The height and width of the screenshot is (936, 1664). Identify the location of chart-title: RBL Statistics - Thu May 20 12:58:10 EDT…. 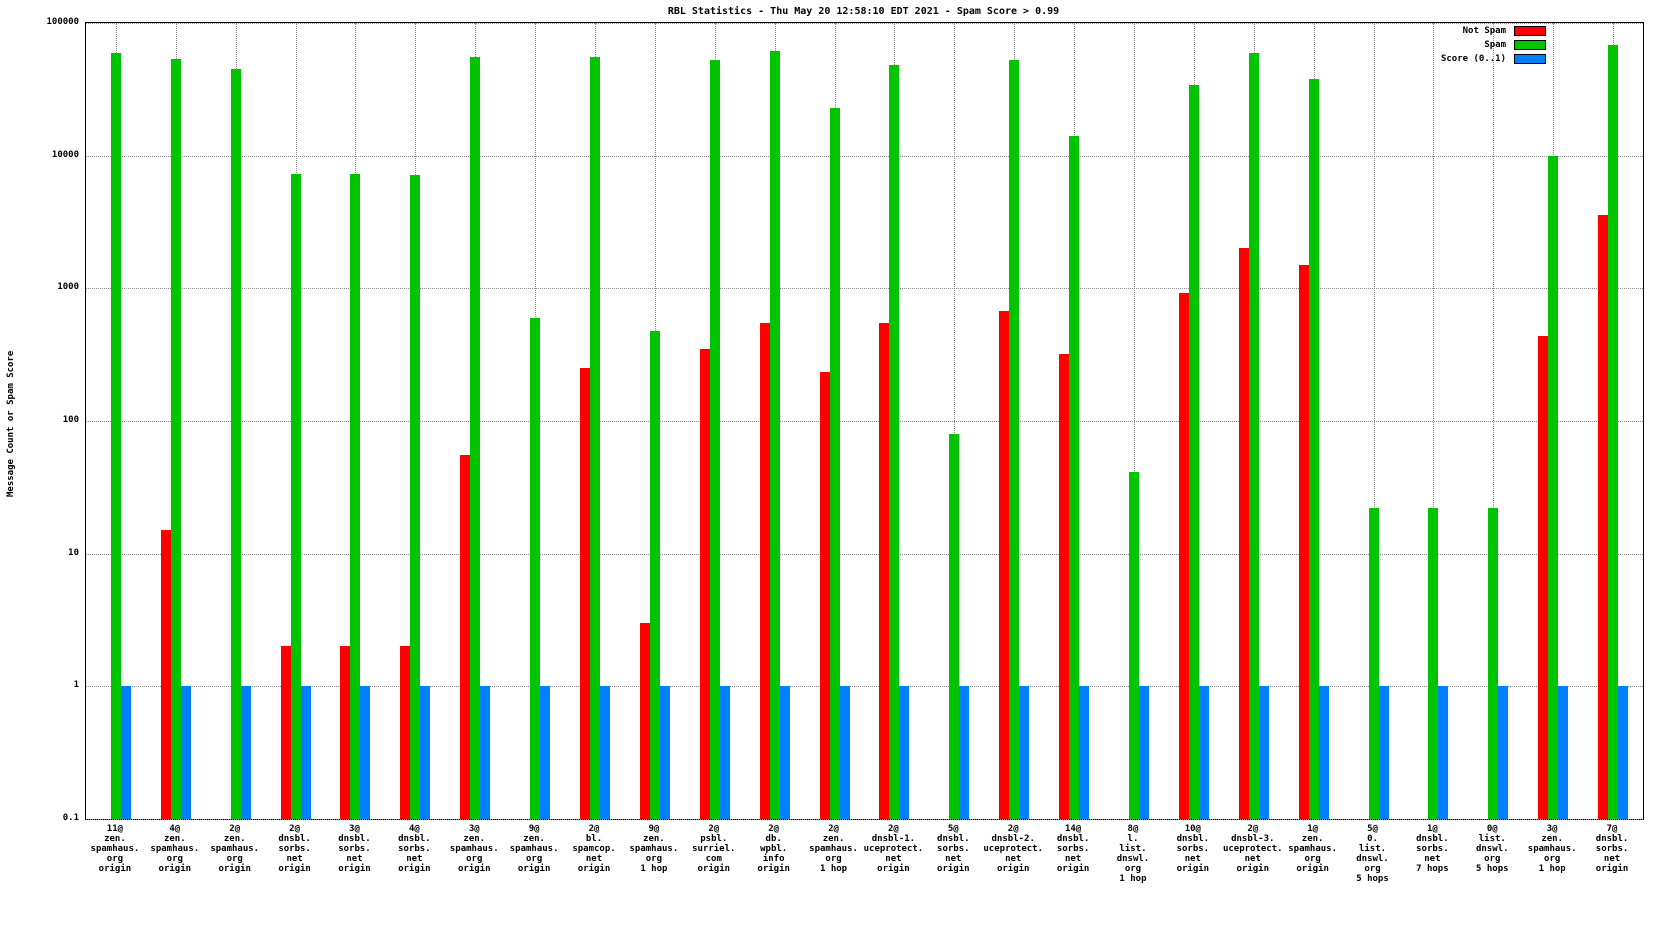
(863, 11).